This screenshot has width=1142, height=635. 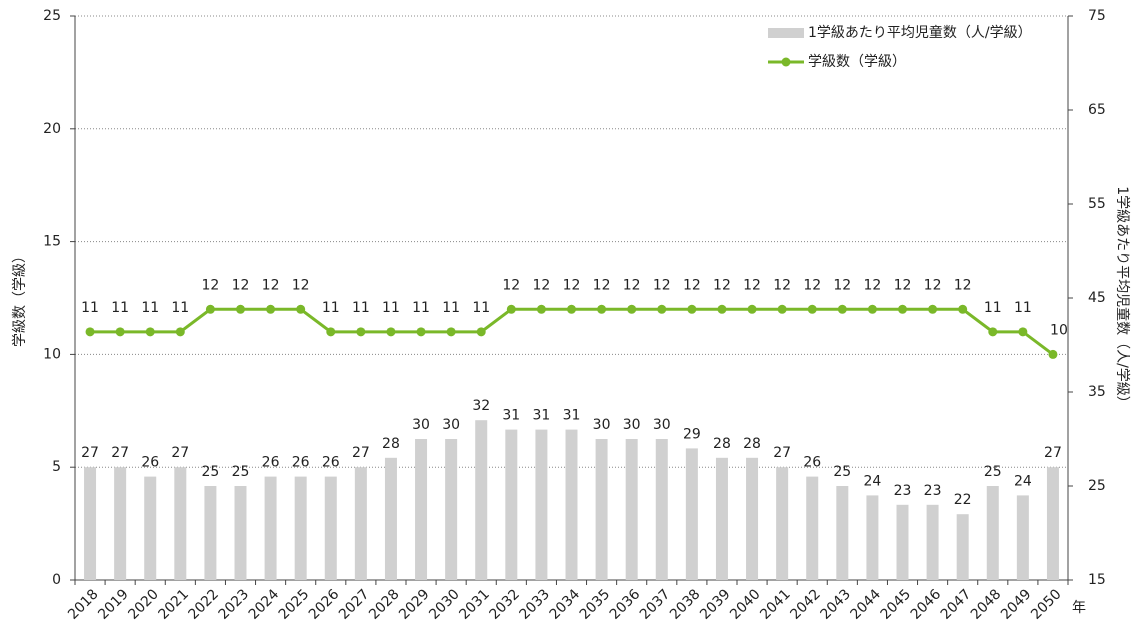 What do you see at coordinates (474, 604) in the screenshot?
I see `x-tick-label: 2031` at bounding box center [474, 604].